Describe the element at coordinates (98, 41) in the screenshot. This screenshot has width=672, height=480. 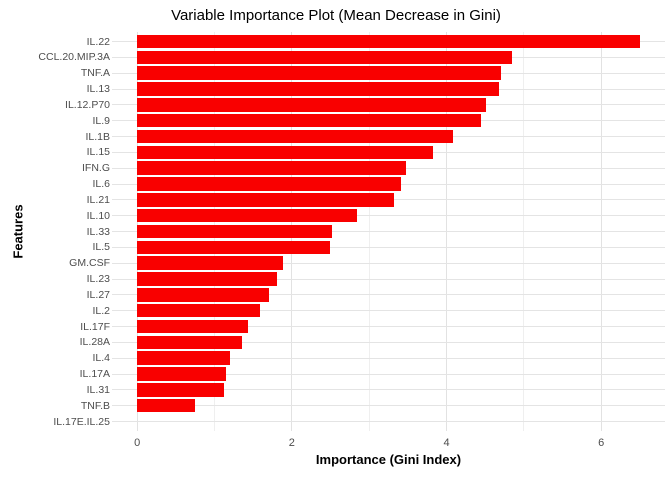
I see `y-tick-label: IL.22` at that location.